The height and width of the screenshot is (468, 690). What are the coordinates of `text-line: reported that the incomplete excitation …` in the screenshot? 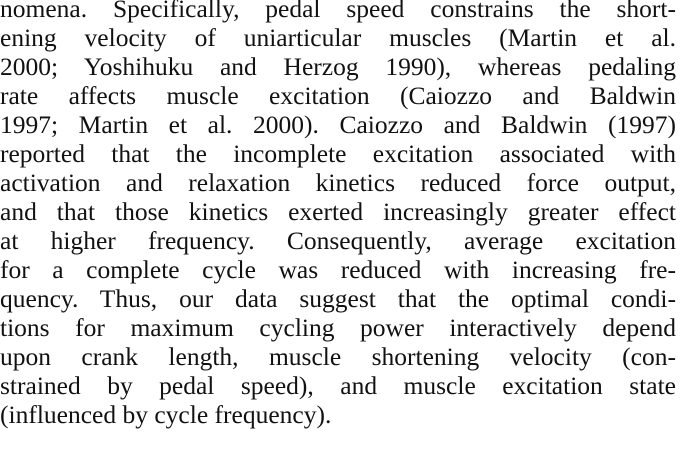 It's located at (338, 153).